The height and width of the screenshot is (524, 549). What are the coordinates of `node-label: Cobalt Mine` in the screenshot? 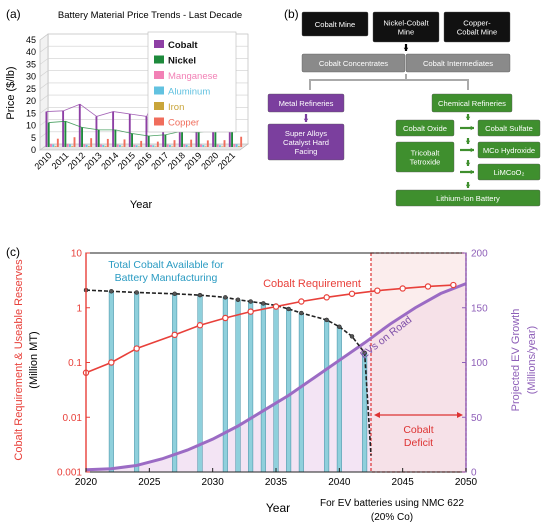 It's located at (335, 24).